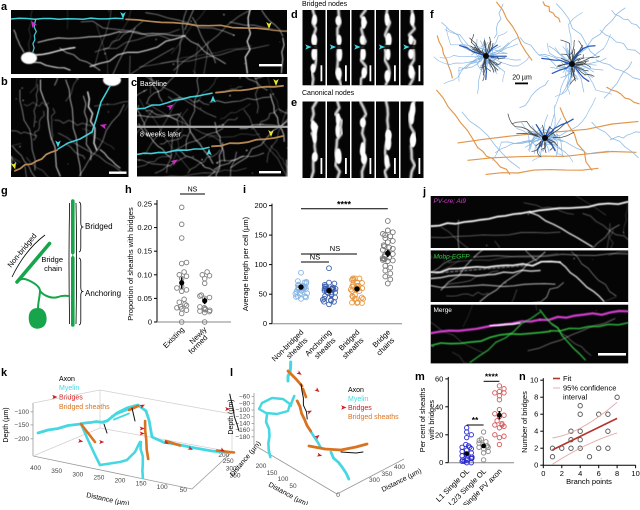 The image size is (640, 510). I want to click on svg-text: m, so click(420, 377).